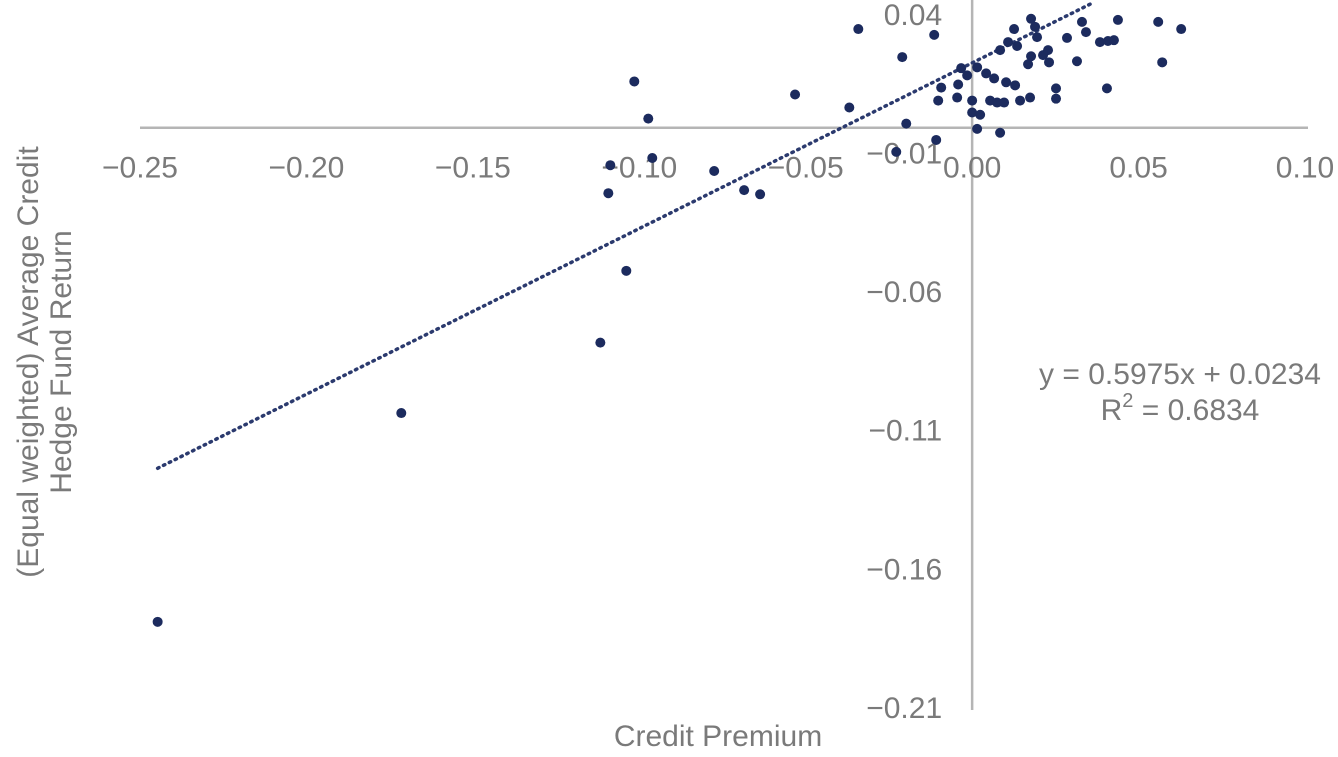 This screenshot has width=1338, height=757. Describe the element at coordinates (306, 168) in the screenshot. I see `x-tick-label: −0.20` at that location.